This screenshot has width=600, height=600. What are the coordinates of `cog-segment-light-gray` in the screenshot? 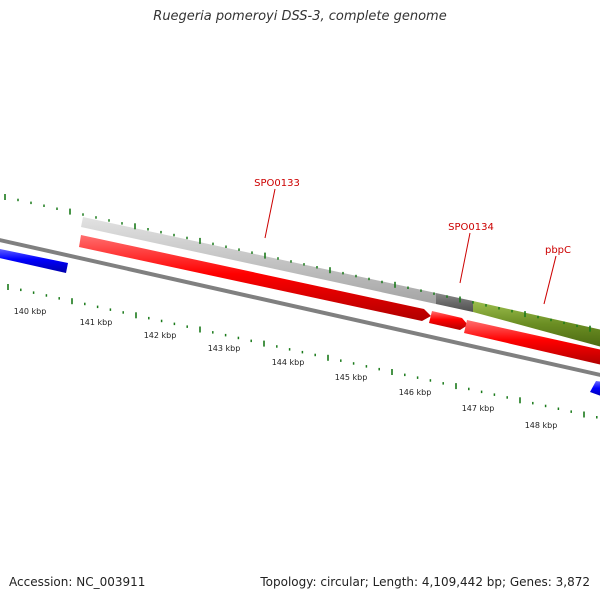 It's located at (258, 260).